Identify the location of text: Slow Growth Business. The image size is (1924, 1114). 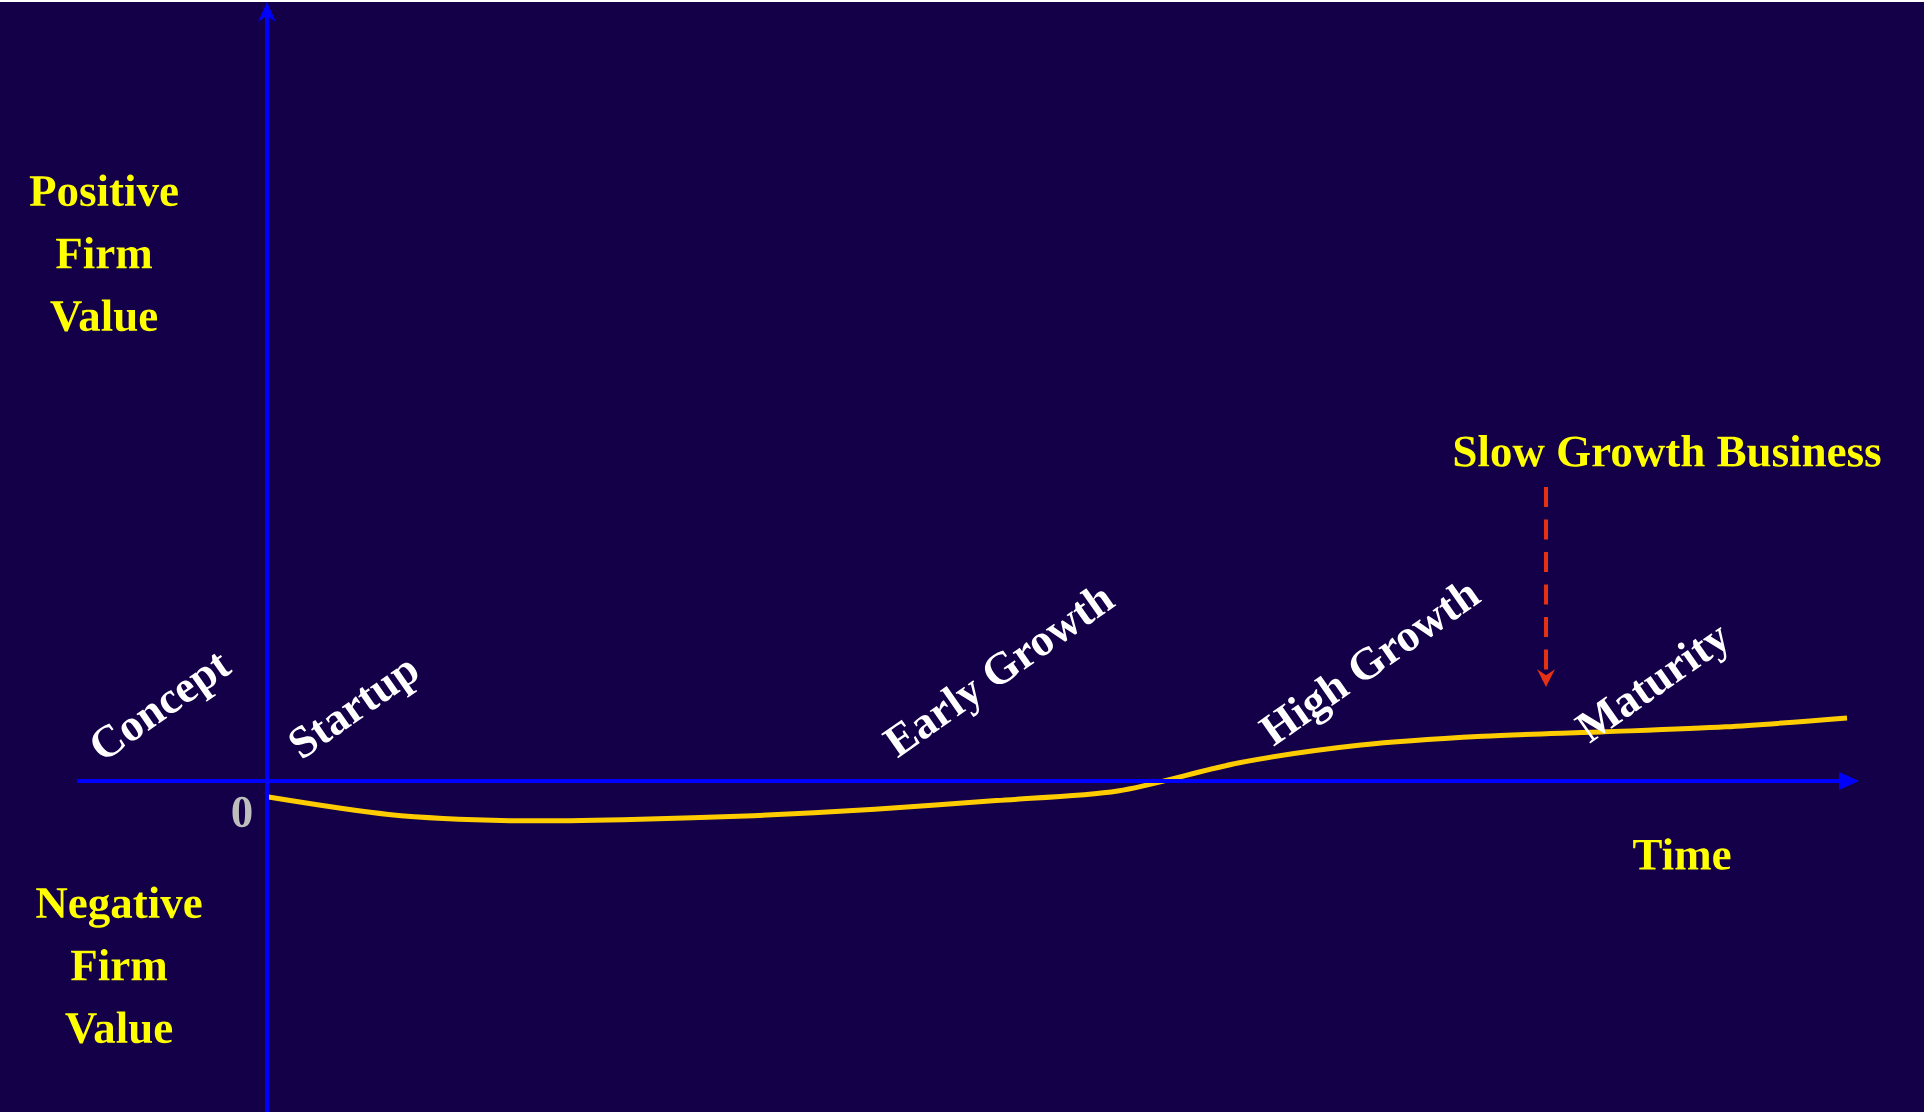
(1667, 451).